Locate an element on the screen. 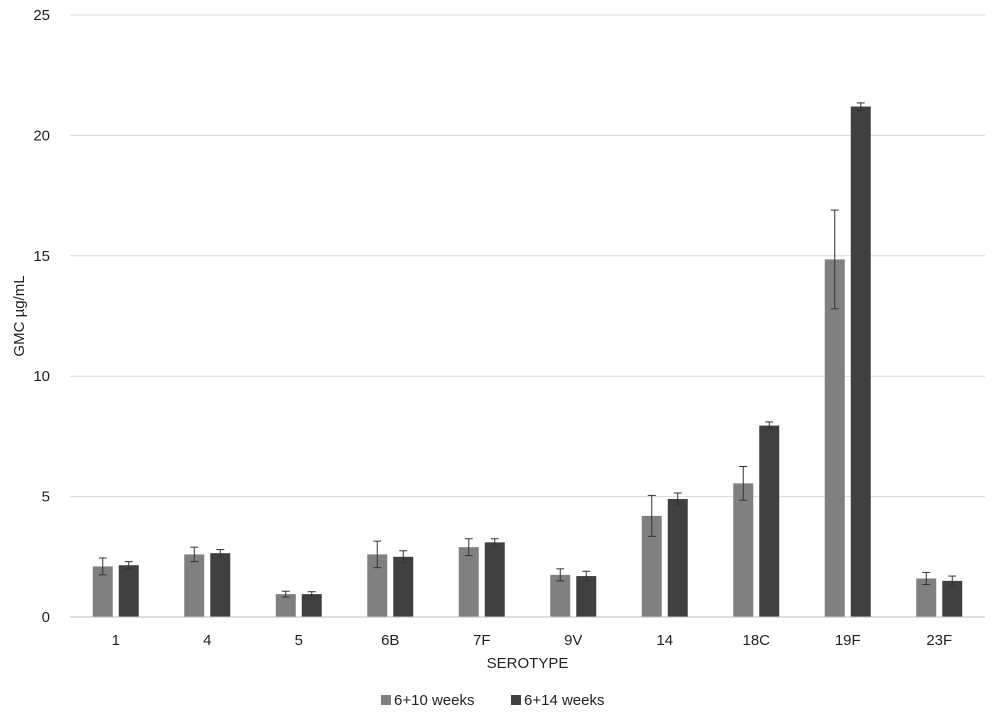 This screenshot has width=1000, height=727. x-axis-ticks: 1 4 5 6B 7F 9V 14 18C 19F 23F is located at coordinates (532, 640).